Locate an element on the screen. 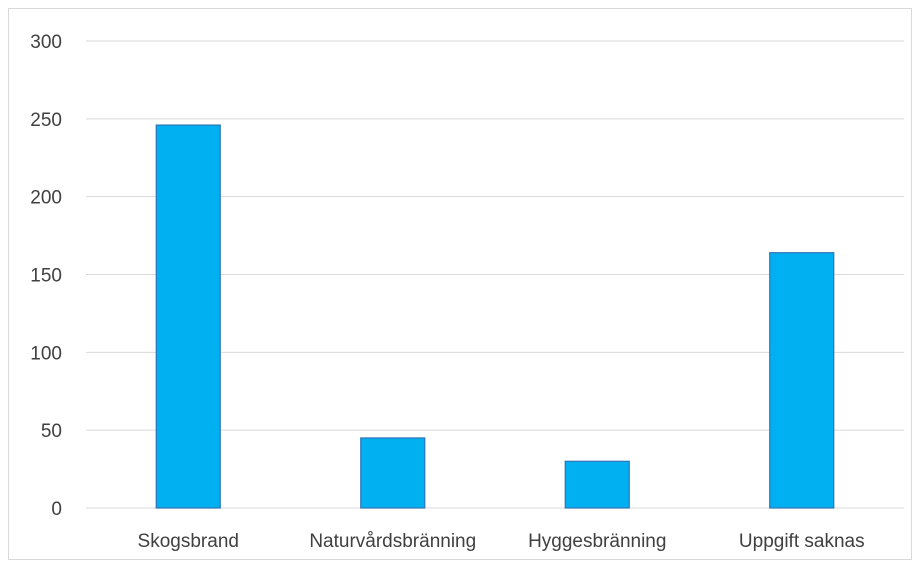 This screenshot has width=920, height=562. y-tick-label: 0 is located at coordinates (56, 509).